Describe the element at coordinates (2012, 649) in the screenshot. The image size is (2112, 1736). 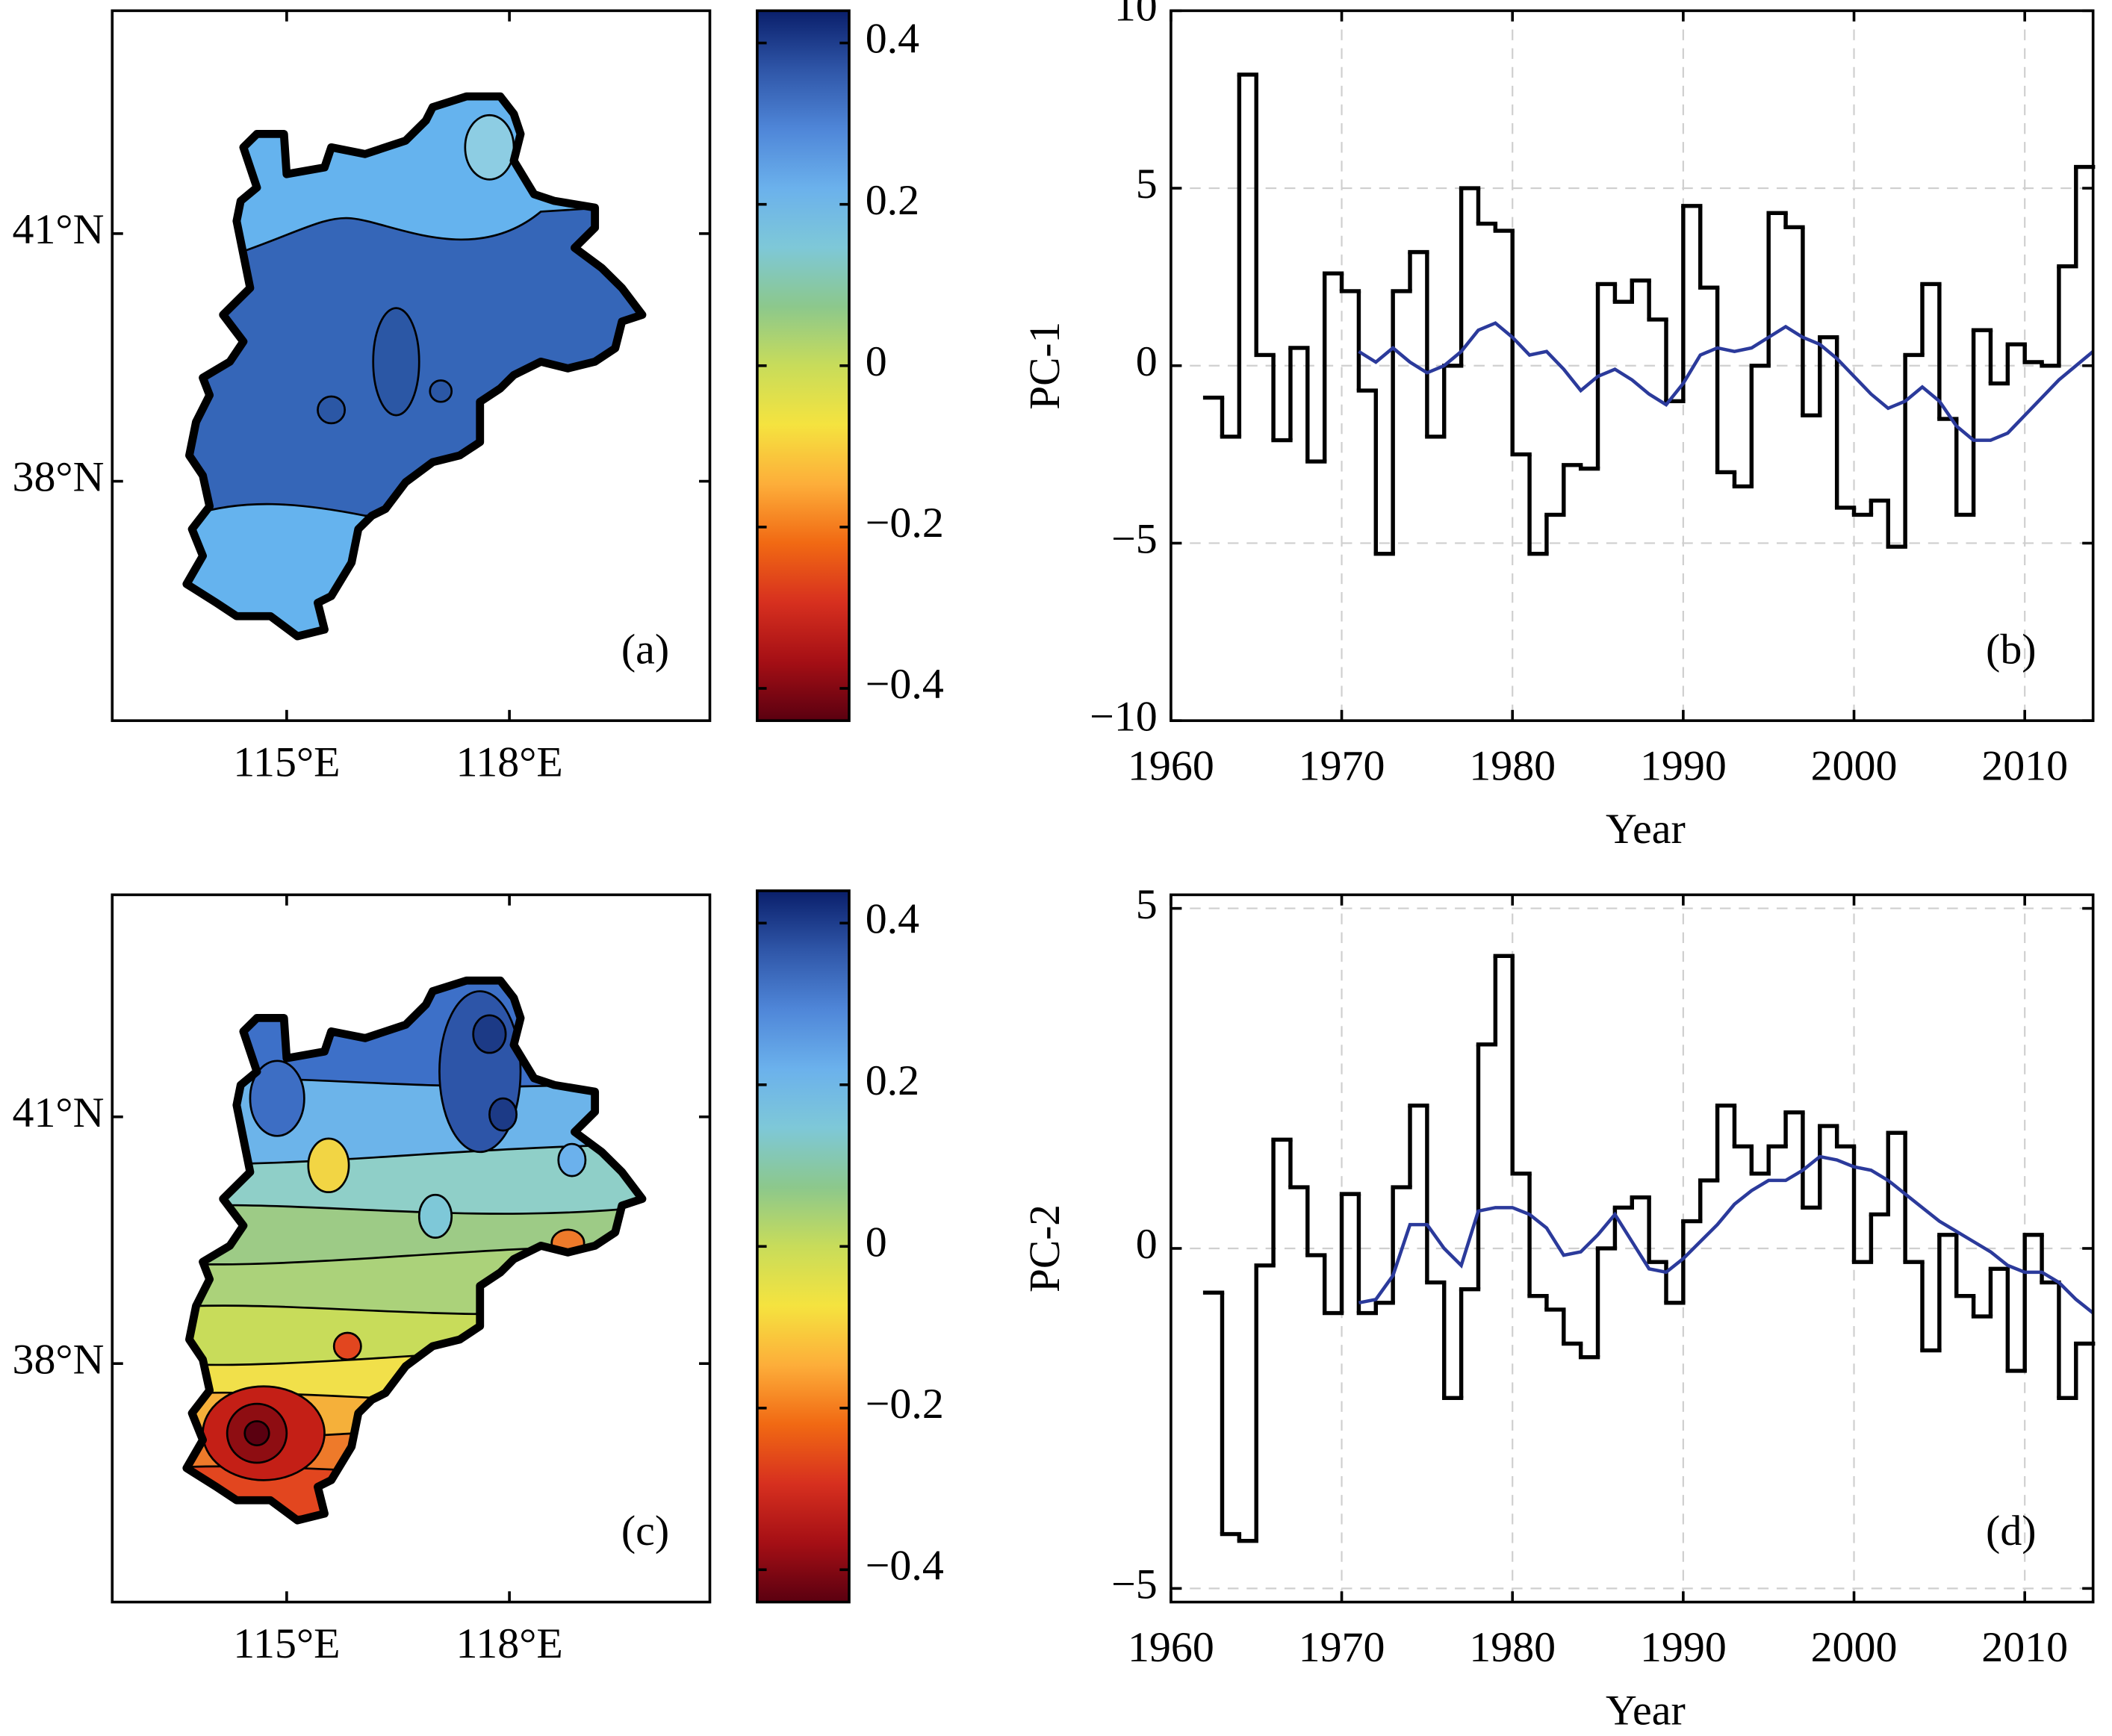
I see `panel-label: (b)` at that location.